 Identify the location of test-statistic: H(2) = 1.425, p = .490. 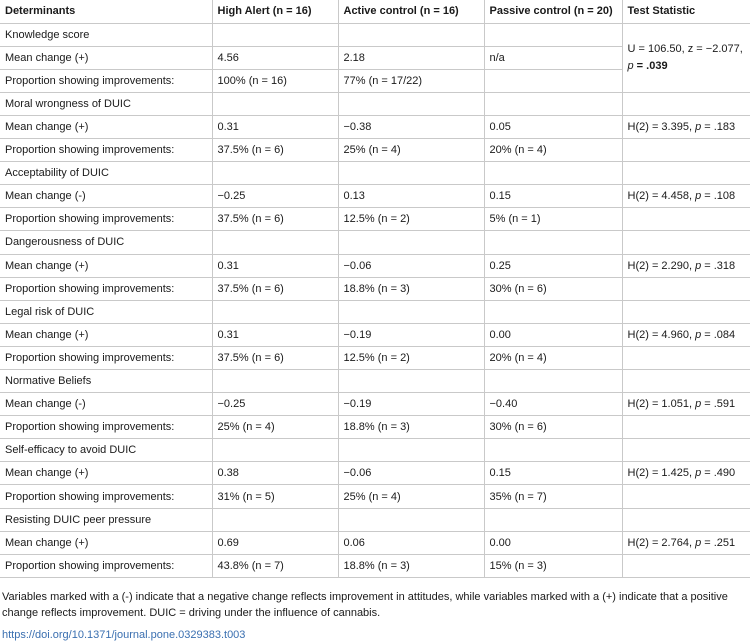
(685, 473).